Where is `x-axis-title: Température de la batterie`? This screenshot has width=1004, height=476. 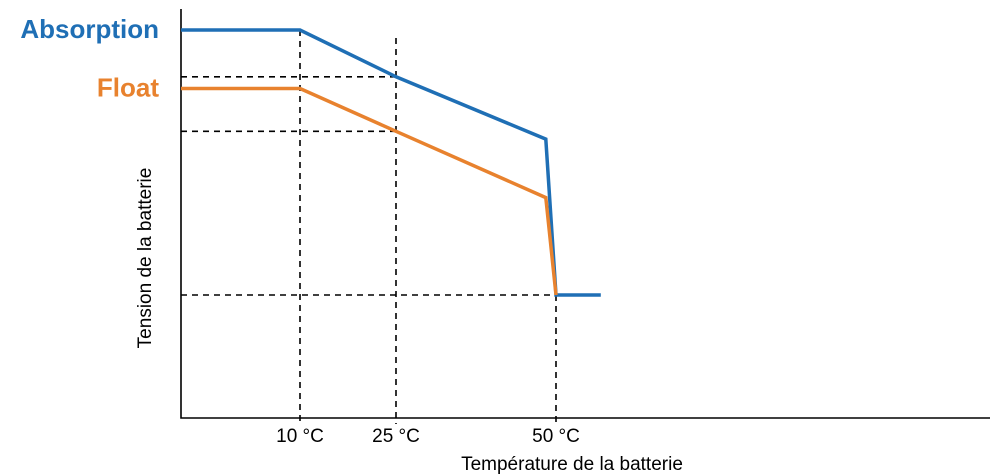
x-axis-title: Température de la batterie is located at coordinates (572, 464).